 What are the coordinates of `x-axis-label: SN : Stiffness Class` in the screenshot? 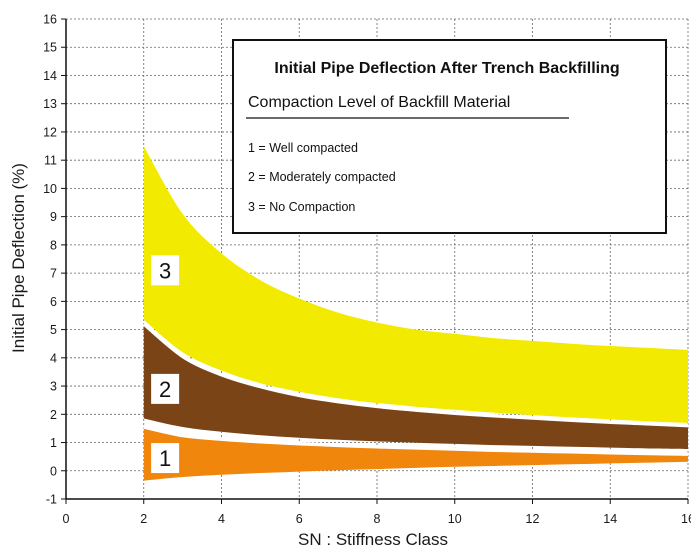 It's located at (373, 539).